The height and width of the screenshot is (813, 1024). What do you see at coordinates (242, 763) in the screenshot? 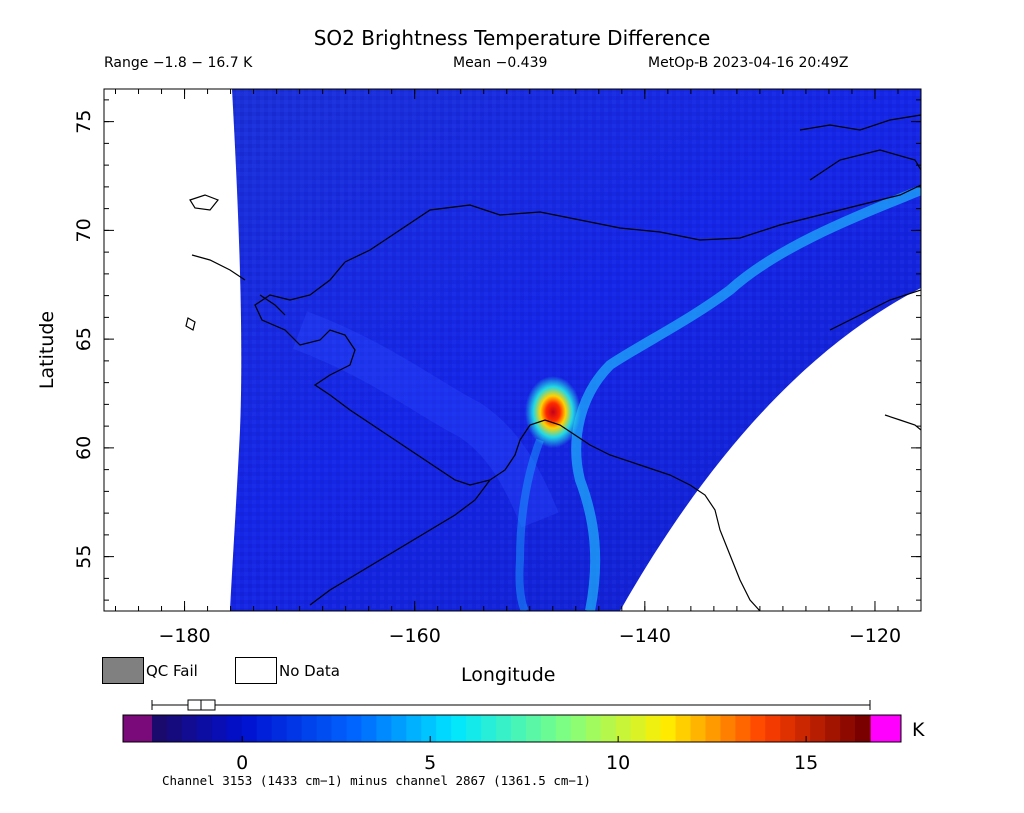
I see `colorbar-tick-label: 0` at bounding box center [242, 763].